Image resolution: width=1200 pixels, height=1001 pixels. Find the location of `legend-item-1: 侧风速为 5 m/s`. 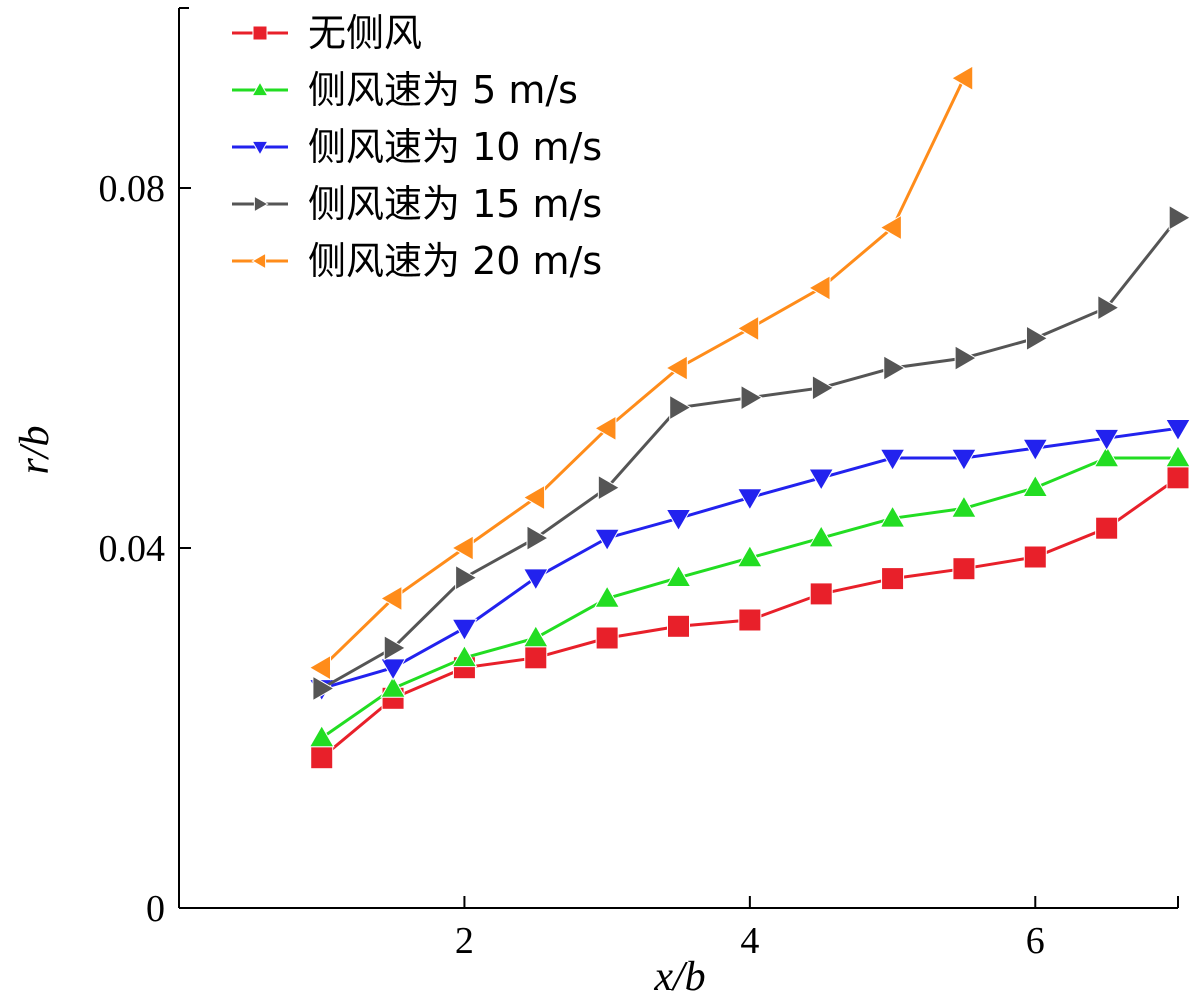

legend-item-1: 侧风速为 5 m/s is located at coordinates (405, 90).